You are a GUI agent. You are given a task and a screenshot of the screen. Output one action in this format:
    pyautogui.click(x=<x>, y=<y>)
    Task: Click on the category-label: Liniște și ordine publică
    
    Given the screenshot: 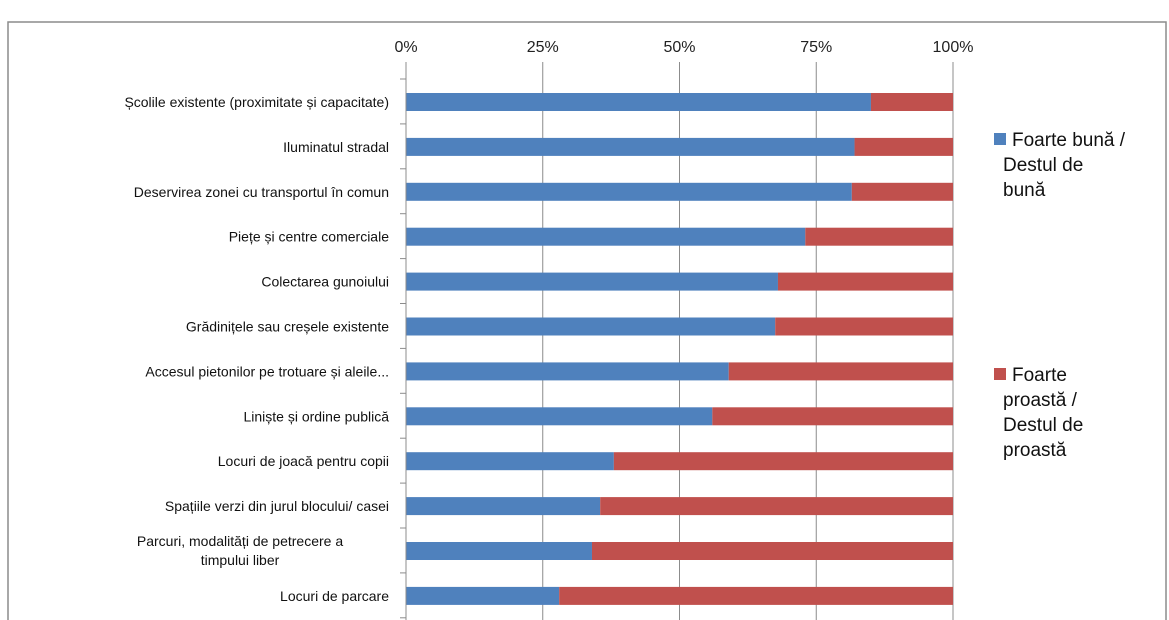 What is the action you would take?
    pyautogui.click(x=316, y=416)
    